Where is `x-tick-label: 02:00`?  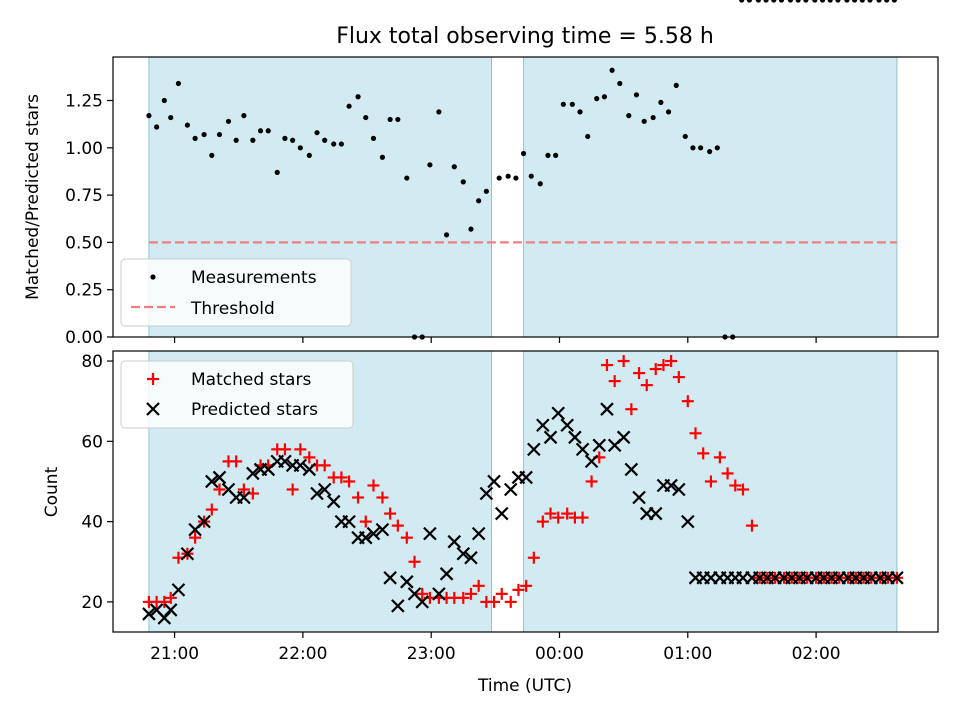 x-tick-label: 02:00 is located at coordinates (816, 654).